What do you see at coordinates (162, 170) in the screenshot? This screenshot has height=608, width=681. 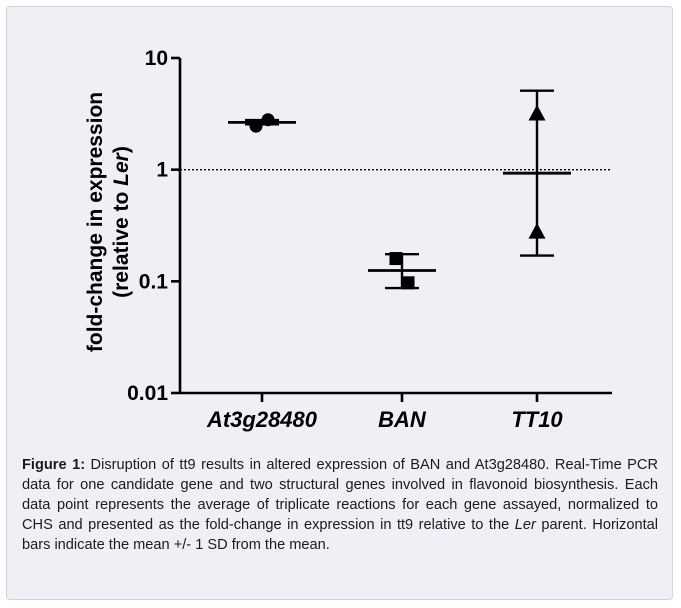 I see `y-tick-label: 1` at bounding box center [162, 170].